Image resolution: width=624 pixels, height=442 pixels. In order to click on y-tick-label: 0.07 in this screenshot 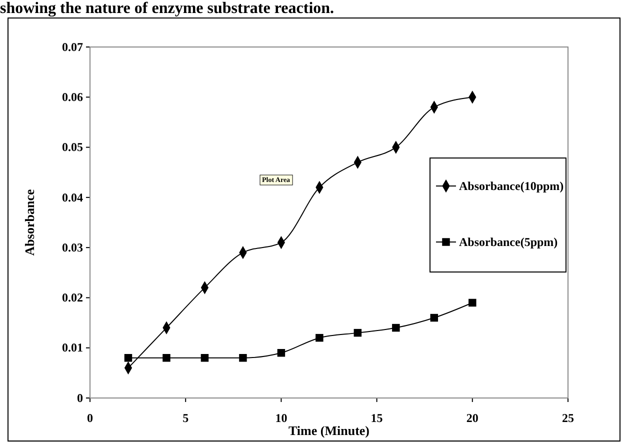, I will do `click(72, 47)`.